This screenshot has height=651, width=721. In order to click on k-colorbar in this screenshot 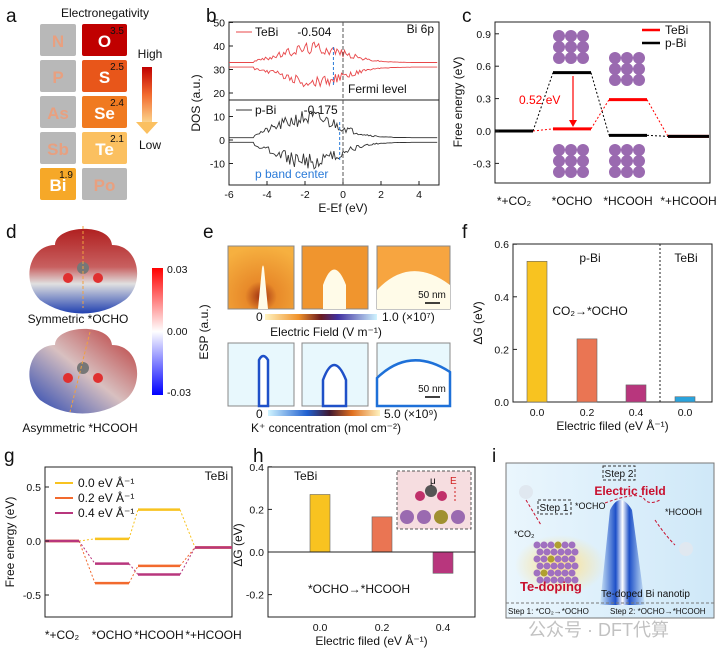, I will do `click(324, 413)`.